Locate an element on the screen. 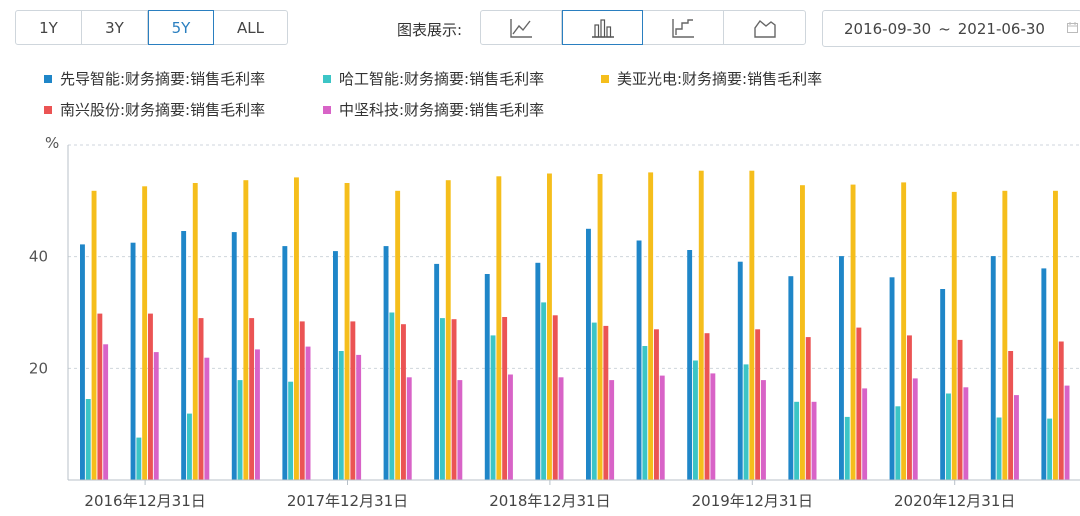  legend-item-series-3: 美亚光电:财务摘要:销售毛利率 is located at coordinates (711, 78).